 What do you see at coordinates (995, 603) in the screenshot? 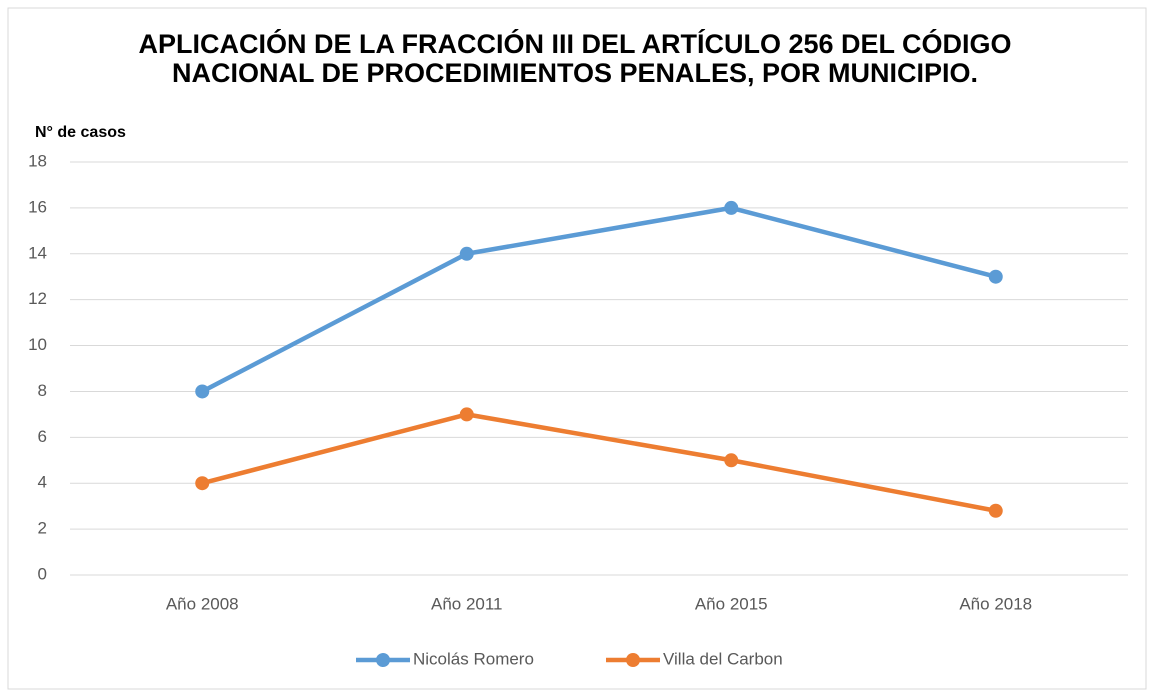
I see `x-tick-label: Año 2018` at bounding box center [995, 603].